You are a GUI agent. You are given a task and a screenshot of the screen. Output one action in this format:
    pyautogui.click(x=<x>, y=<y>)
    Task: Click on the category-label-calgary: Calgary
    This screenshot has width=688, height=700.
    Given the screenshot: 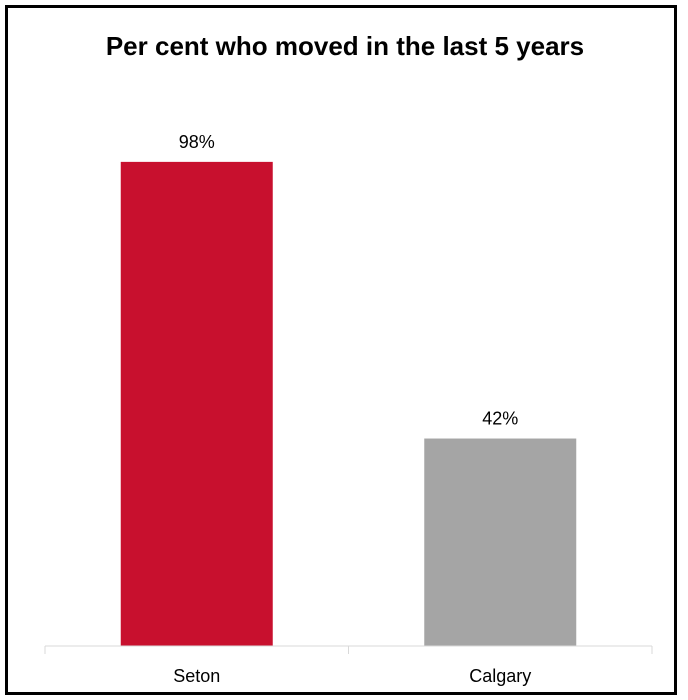 What is the action you would take?
    pyautogui.click(x=500, y=676)
    